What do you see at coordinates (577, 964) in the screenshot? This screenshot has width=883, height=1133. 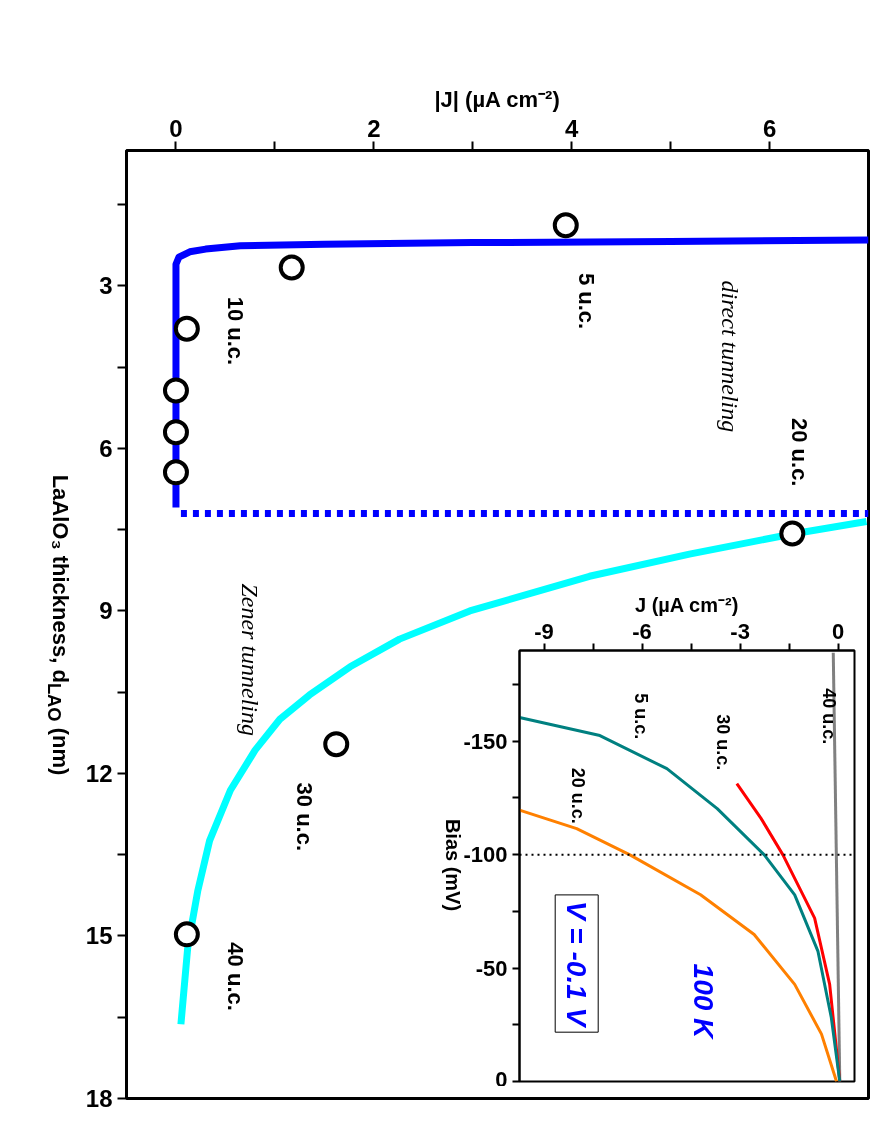 I see `annotation: V = -0.1 V` at bounding box center [577, 964].